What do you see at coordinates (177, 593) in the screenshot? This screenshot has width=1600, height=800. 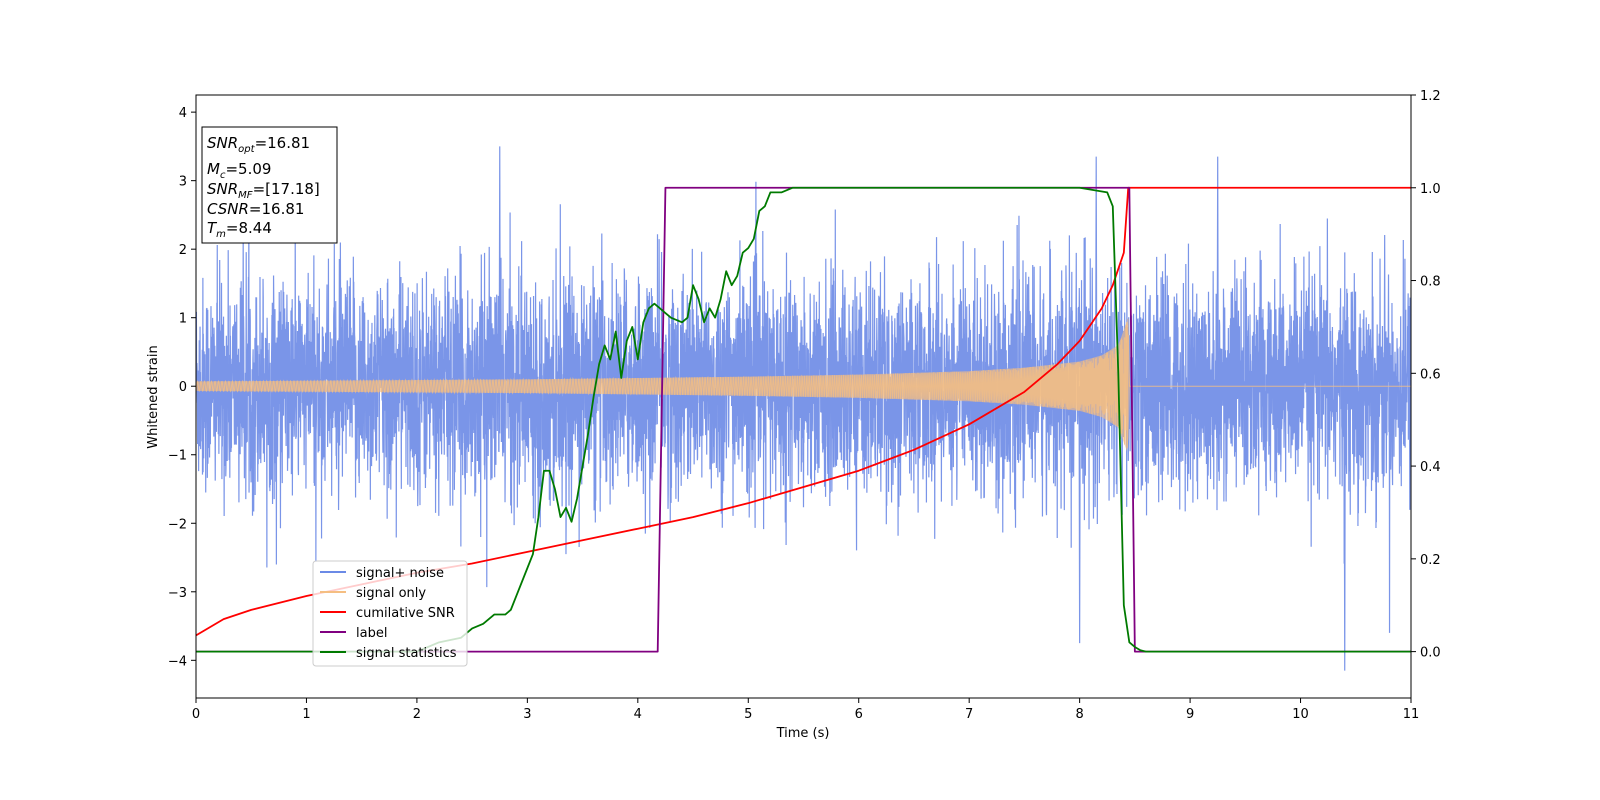 I see `y-left-tick-label: −3` at bounding box center [177, 593].